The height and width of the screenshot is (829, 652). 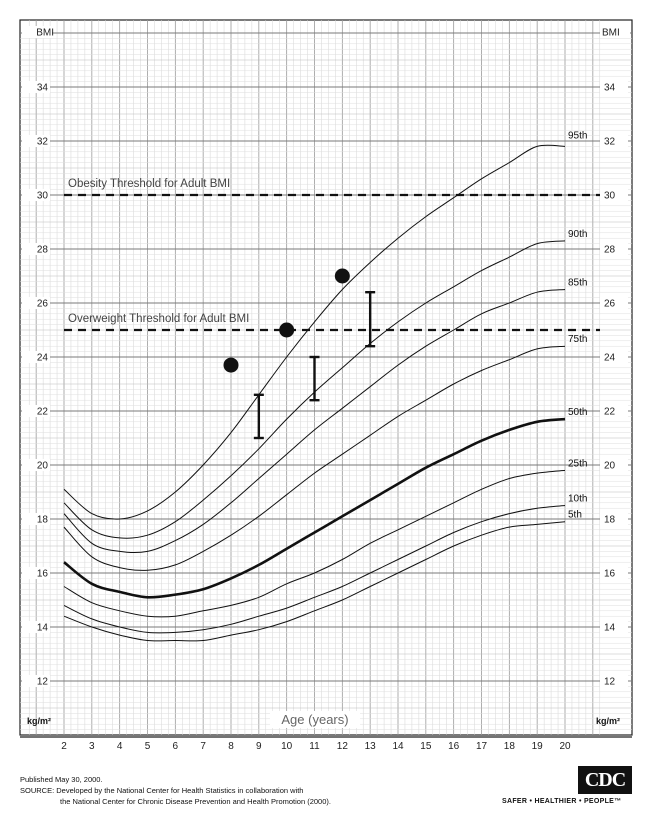 What do you see at coordinates (92, 746) in the screenshot?
I see `x-tick-label: 3` at bounding box center [92, 746].